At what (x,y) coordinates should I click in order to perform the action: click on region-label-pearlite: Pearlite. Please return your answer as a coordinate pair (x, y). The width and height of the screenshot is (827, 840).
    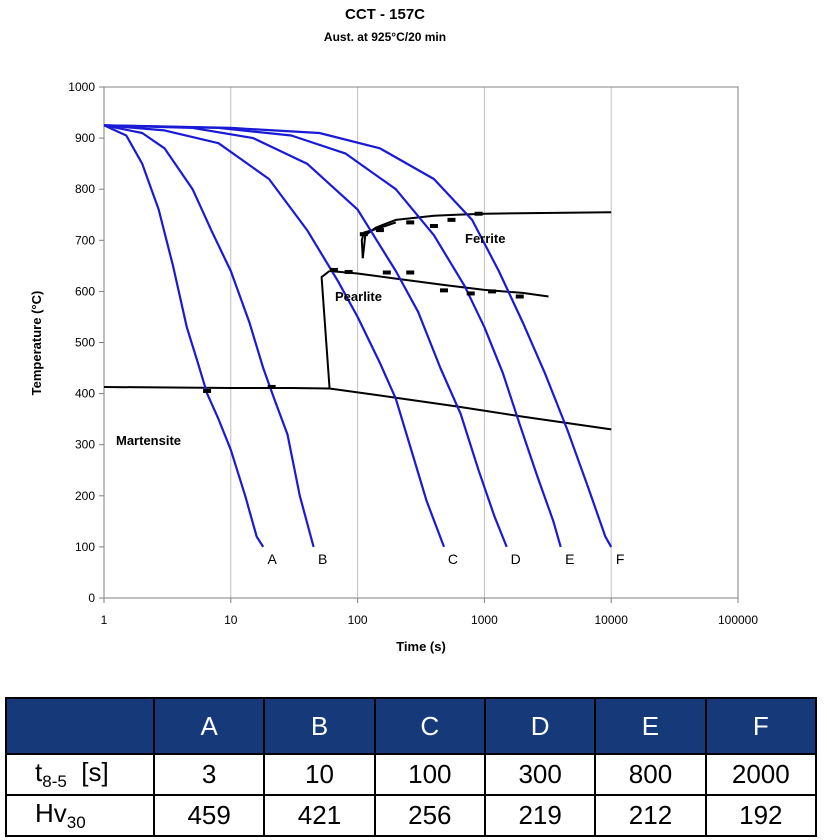
    Looking at the image, I should click on (358, 296).